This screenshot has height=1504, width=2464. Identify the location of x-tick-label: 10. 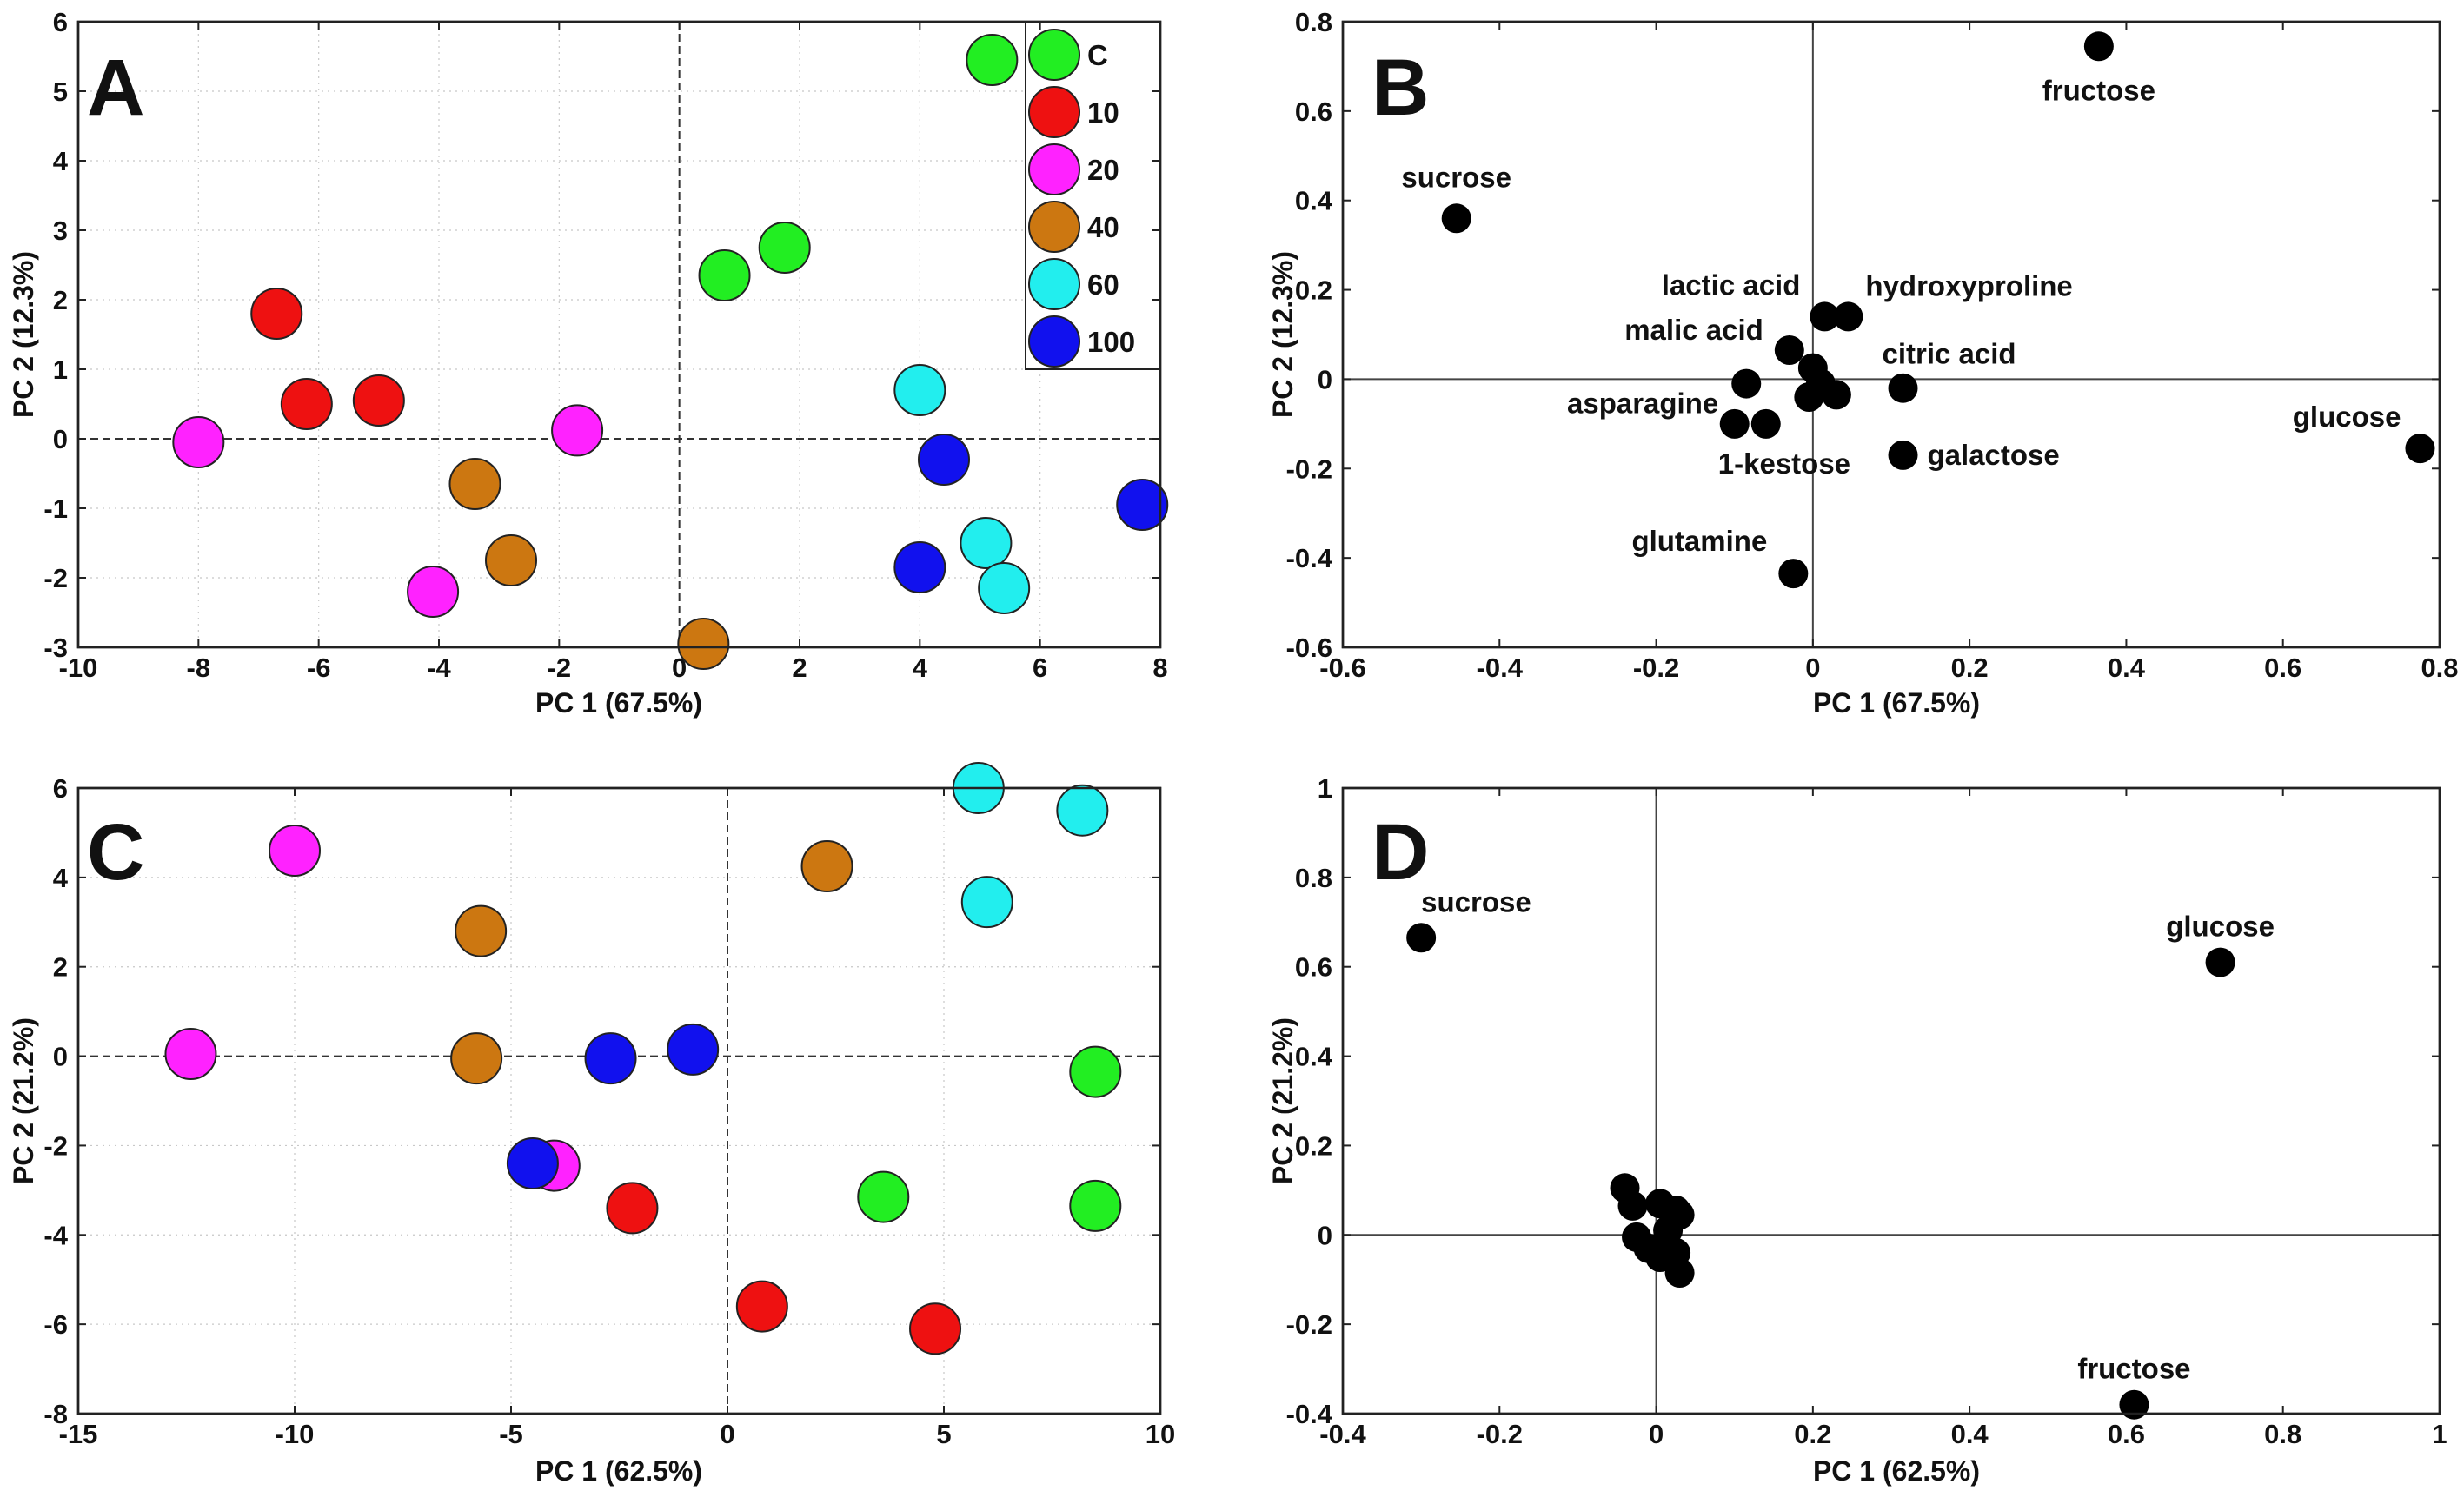
(1160, 1434).